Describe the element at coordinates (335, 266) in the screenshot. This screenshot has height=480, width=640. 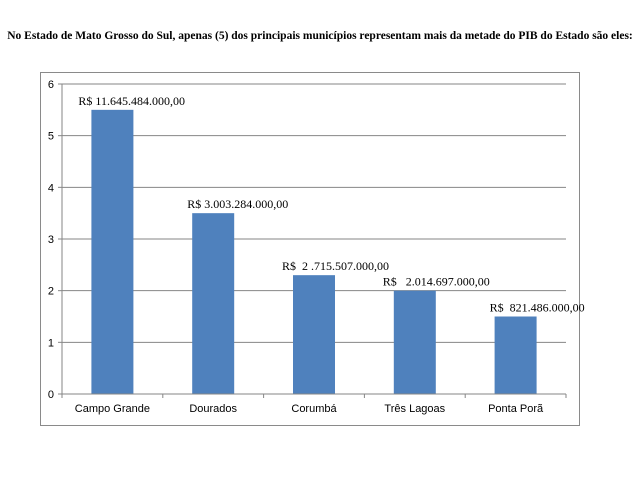
I see `bar-data-label: R$ 2 .715.507.000,00` at that location.